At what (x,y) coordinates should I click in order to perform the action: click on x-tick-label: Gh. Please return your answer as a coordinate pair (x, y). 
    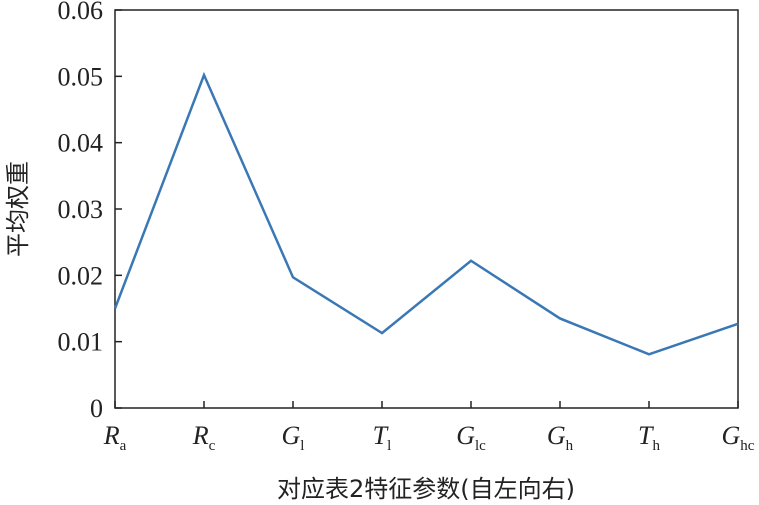
    Looking at the image, I should click on (560, 437).